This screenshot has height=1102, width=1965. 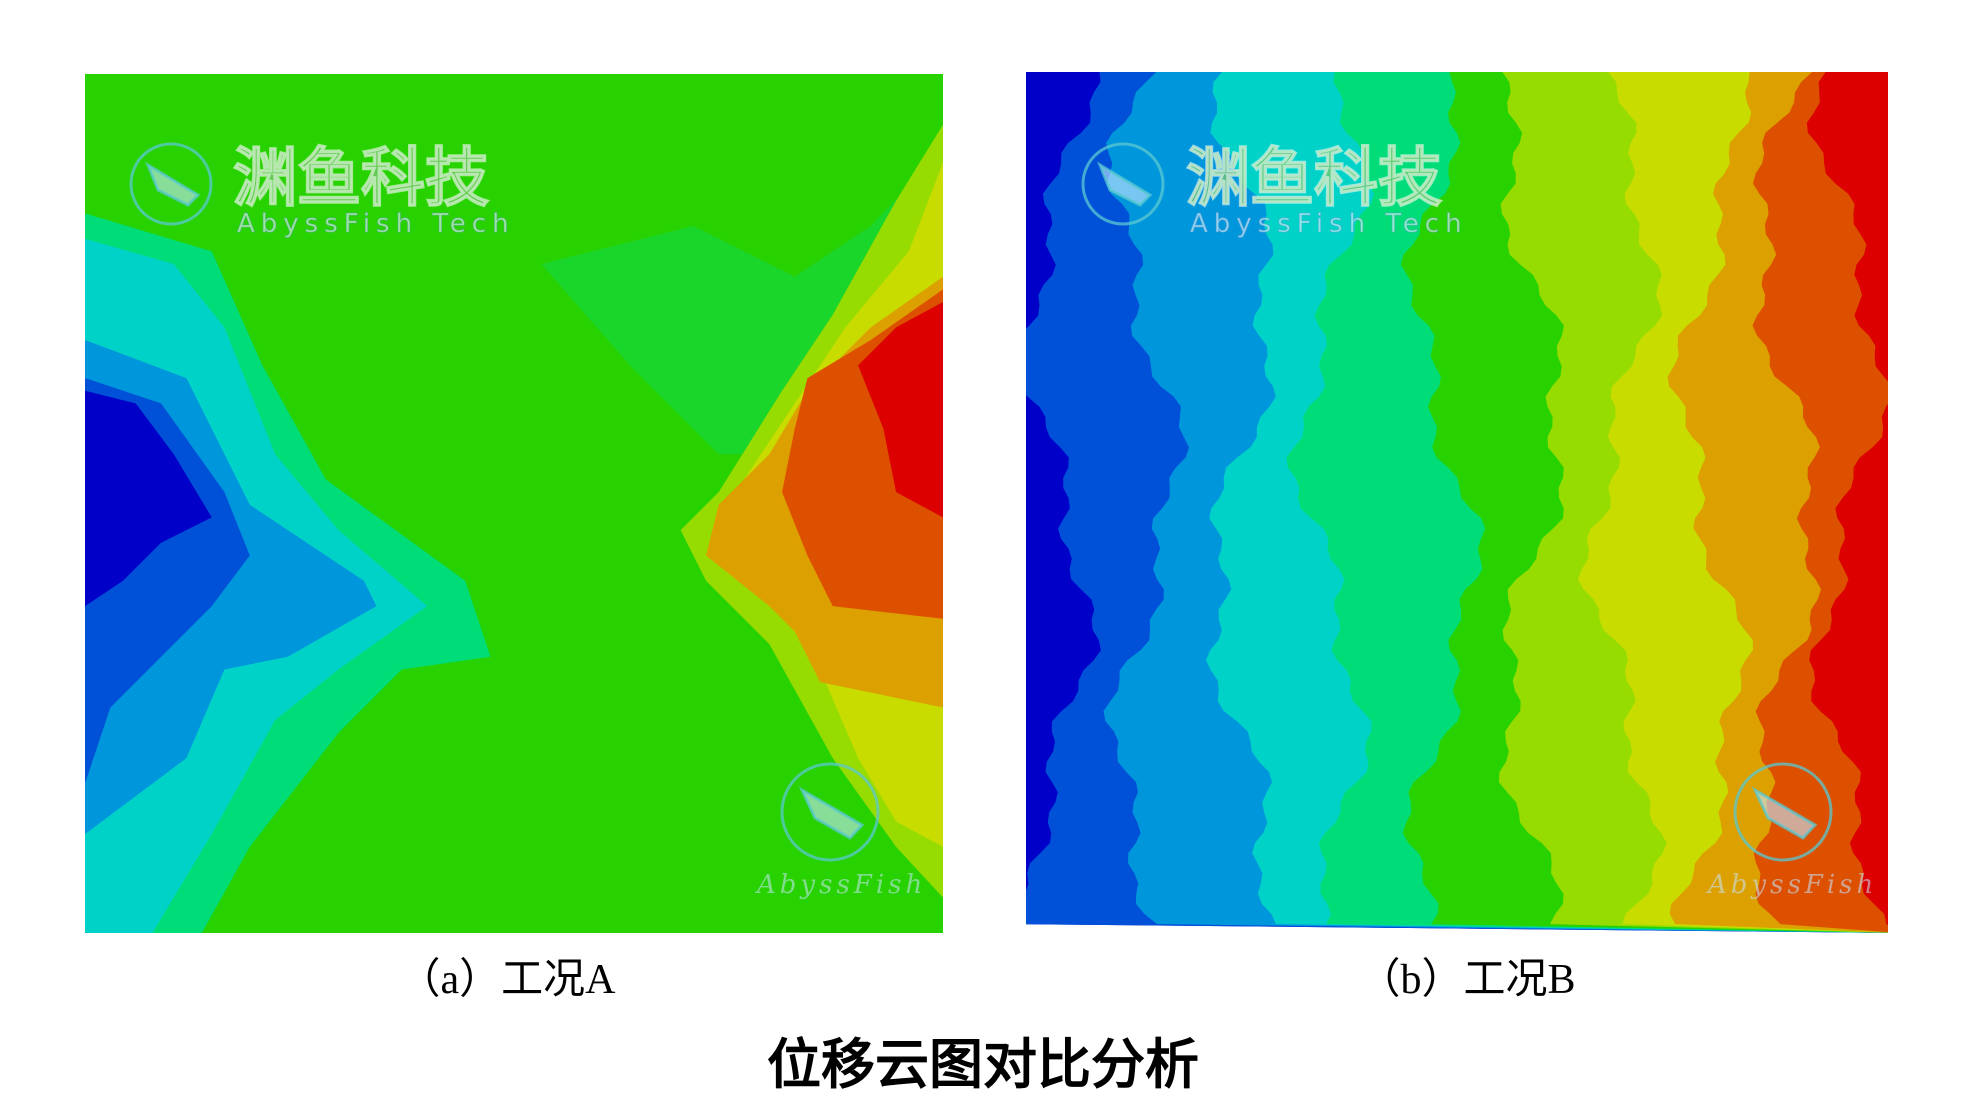 What do you see at coordinates (508, 980) in the screenshot?
I see `caption: （a）工况A` at bounding box center [508, 980].